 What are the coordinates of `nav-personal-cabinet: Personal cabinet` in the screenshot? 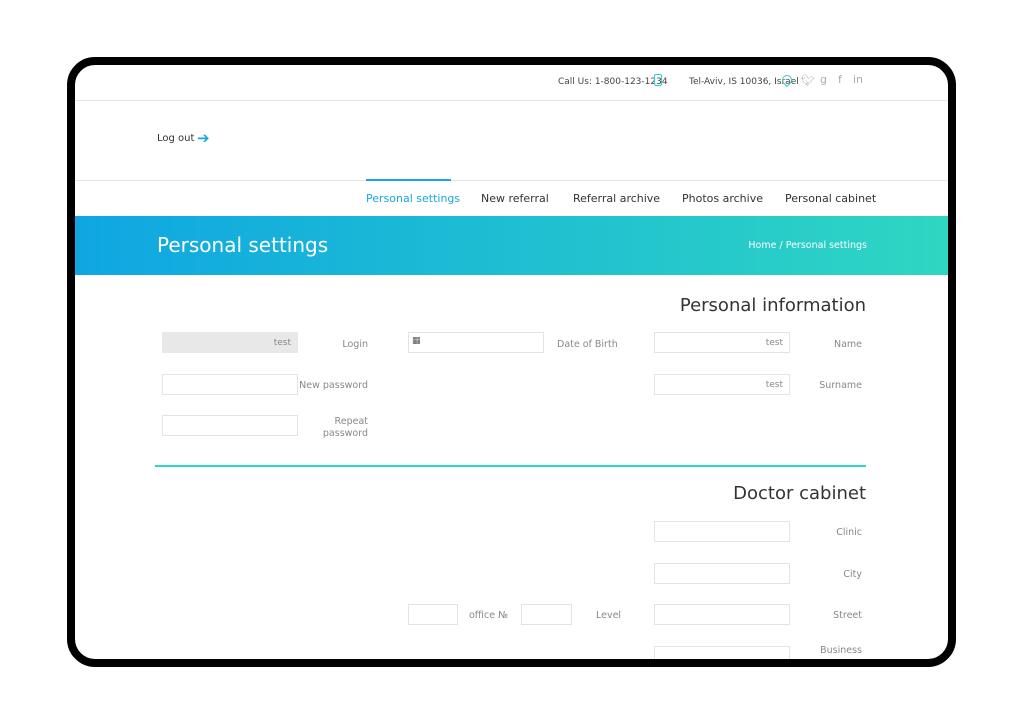 It's located at (831, 198).